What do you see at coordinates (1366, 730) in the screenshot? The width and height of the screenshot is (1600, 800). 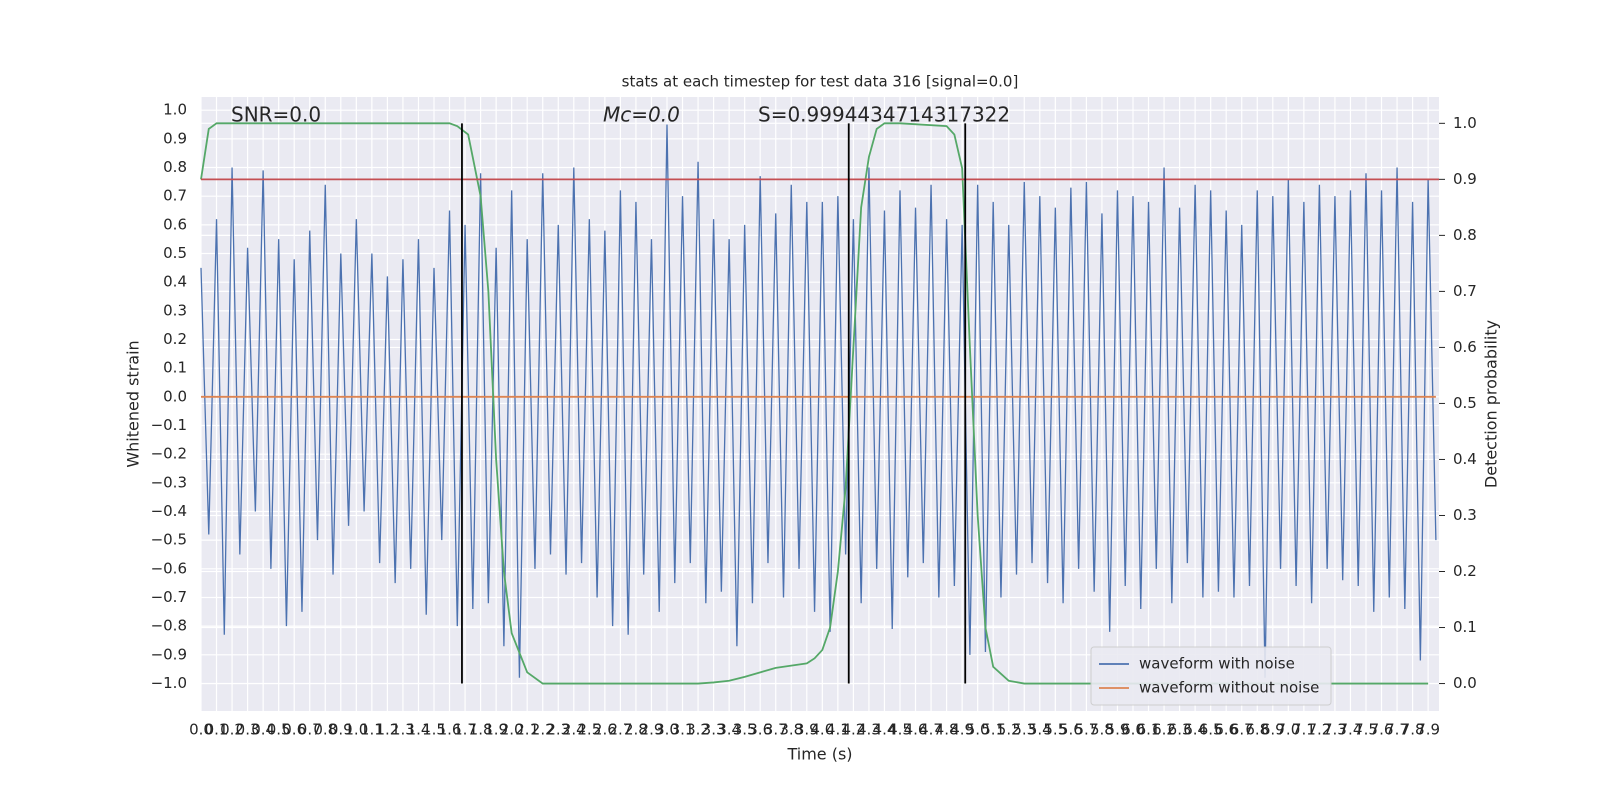 I see `x-tick-label: 7.5` at bounding box center [1366, 730].